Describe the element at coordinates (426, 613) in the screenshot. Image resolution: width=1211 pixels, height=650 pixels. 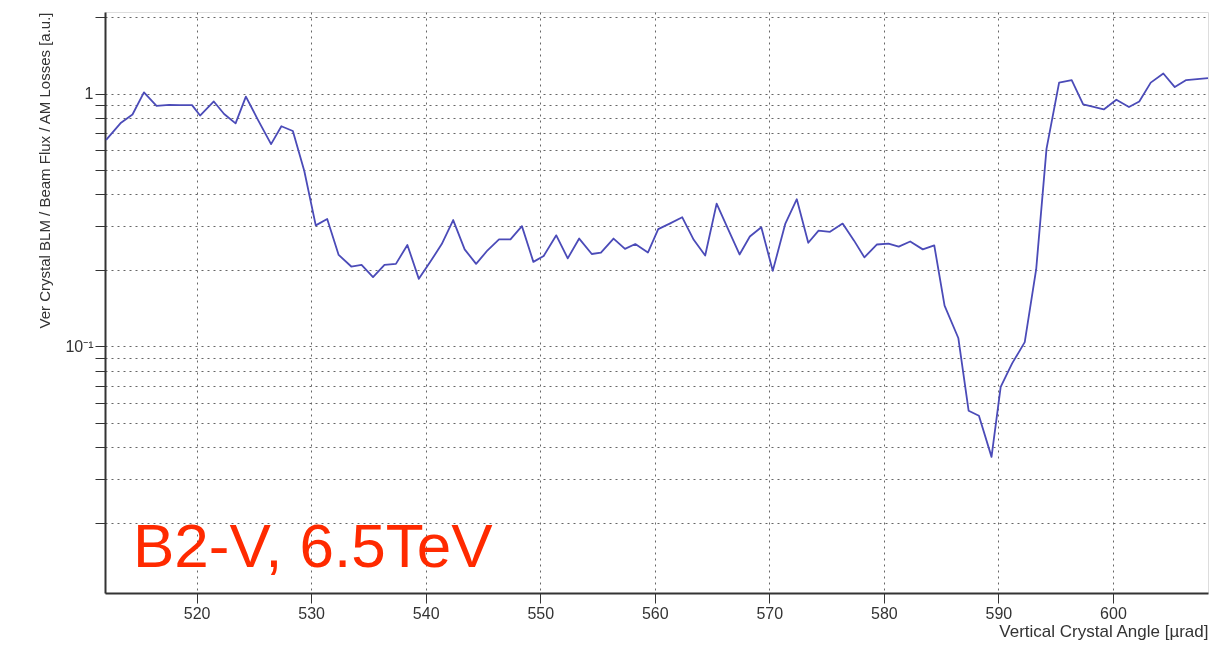
I see `x-tick-label: 540` at that location.